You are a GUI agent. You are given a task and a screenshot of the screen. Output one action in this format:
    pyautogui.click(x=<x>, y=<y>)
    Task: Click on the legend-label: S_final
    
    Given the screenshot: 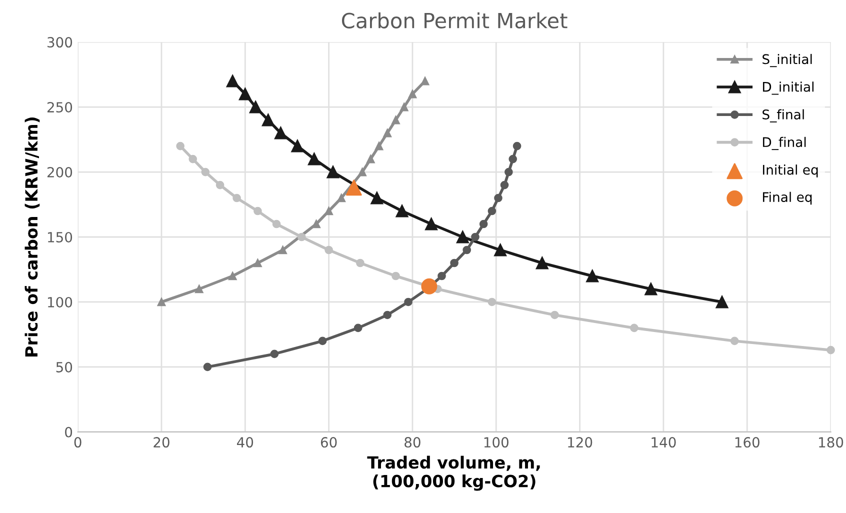 What is the action you would take?
    pyautogui.click(x=783, y=115)
    